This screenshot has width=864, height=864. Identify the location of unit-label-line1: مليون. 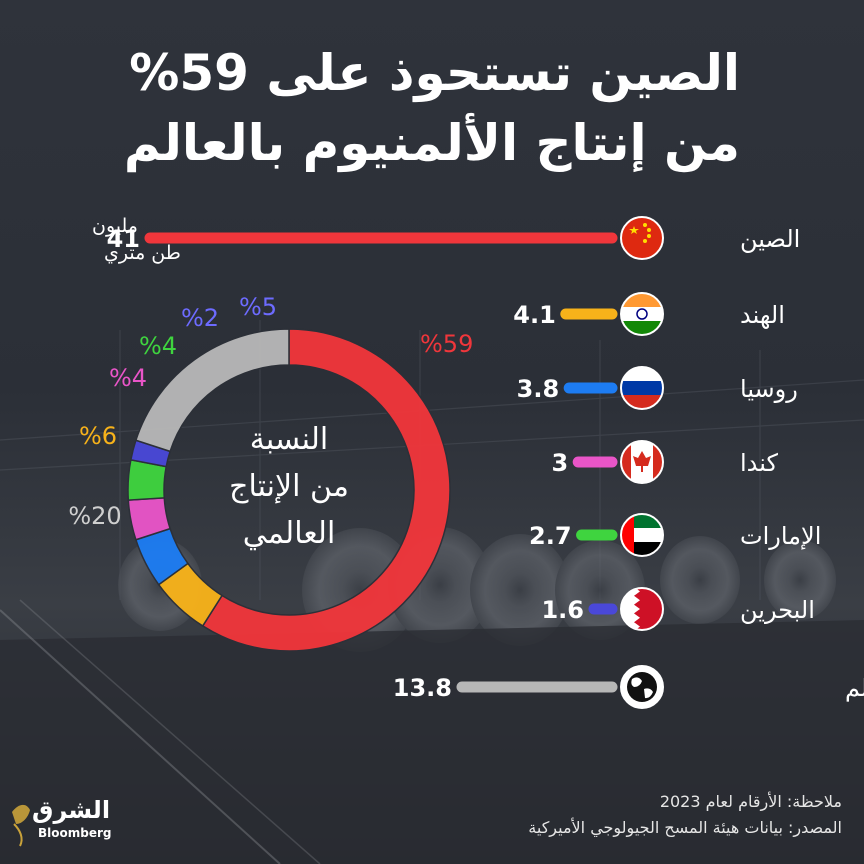
(115, 226).